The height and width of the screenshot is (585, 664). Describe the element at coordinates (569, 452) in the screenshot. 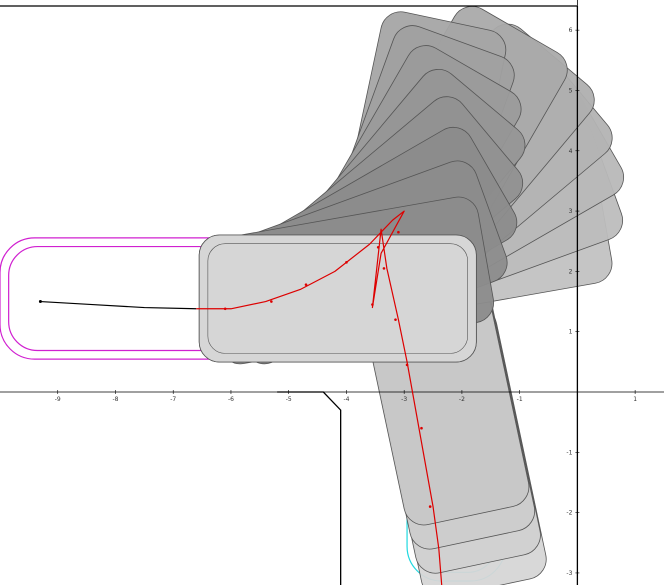

I see `y-tick-label: -1` at that location.